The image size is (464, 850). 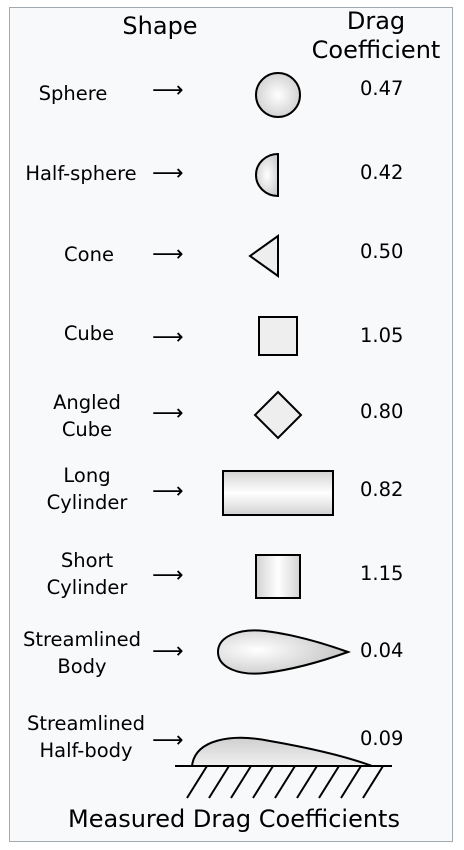 I want to click on value-streamlined-half-body: 0.09, so click(x=382, y=738).